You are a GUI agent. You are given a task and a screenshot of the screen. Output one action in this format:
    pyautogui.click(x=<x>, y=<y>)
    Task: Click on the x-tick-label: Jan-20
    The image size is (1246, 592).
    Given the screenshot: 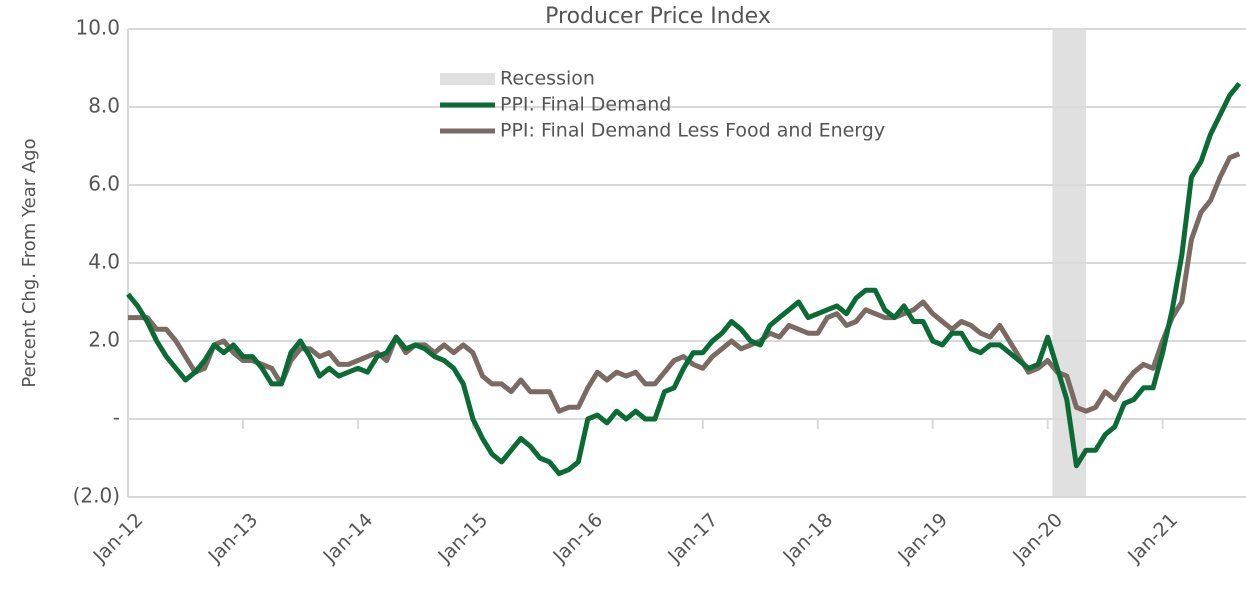 What is the action you would take?
    pyautogui.click(x=1037, y=538)
    